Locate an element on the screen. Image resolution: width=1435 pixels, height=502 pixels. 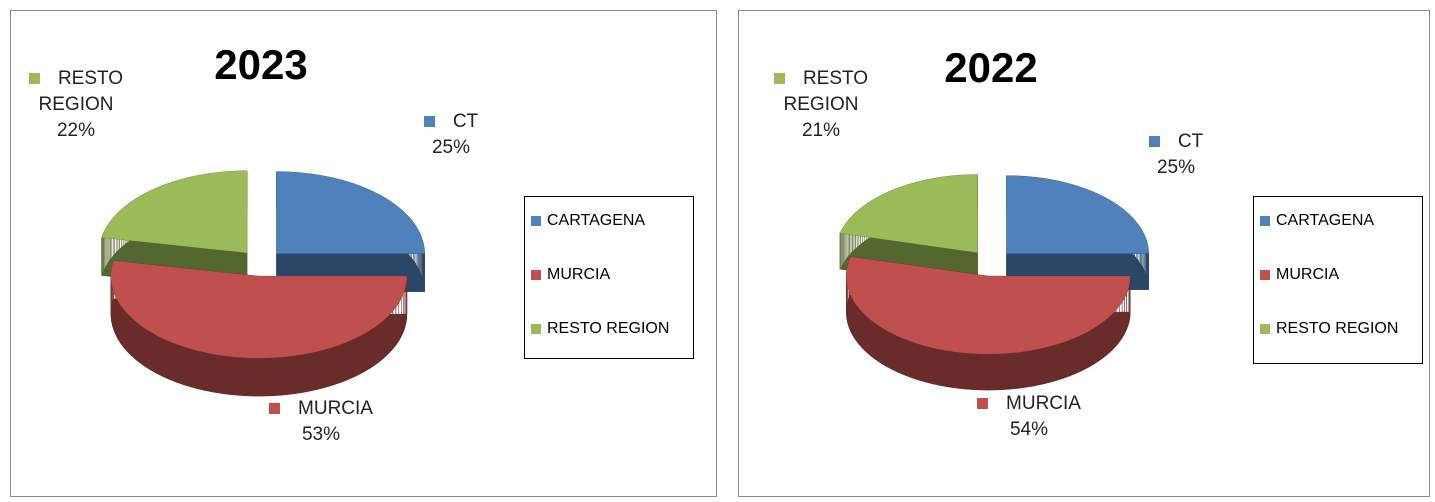
data-label: RESTO REGION 22% is located at coordinates (76, 105).